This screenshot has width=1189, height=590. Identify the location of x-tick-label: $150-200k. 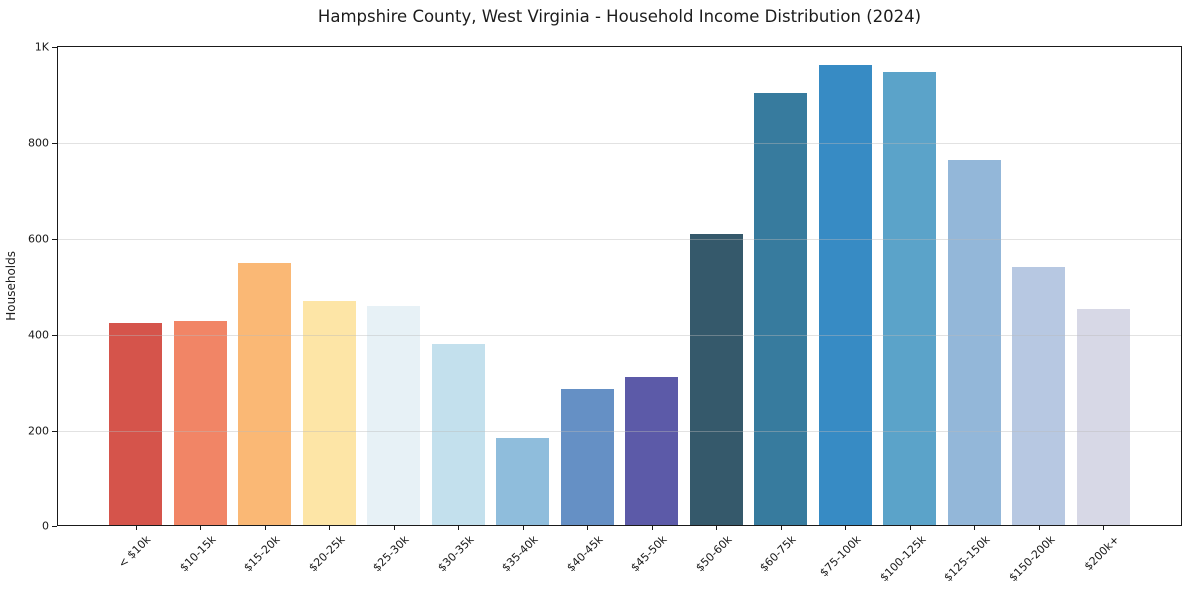
(1031, 559).